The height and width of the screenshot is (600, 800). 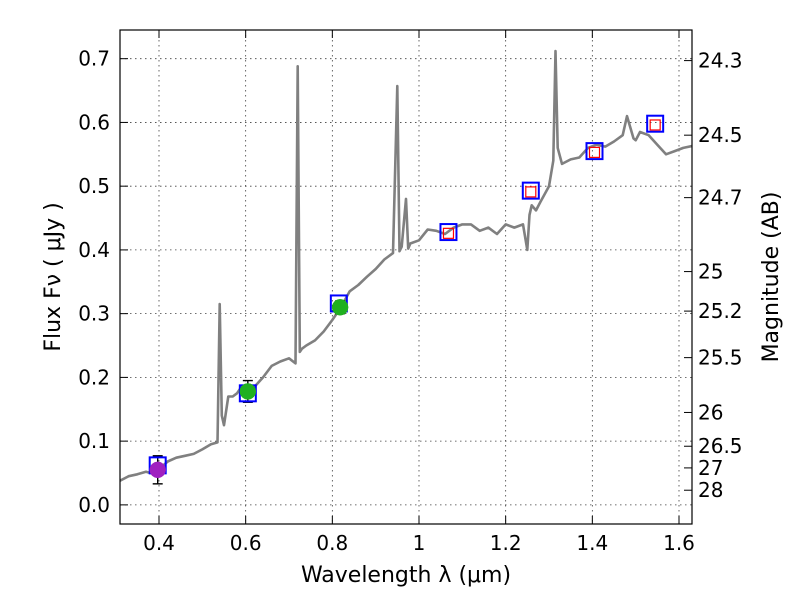 What do you see at coordinates (94, 250) in the screenshot?
I see `y-tick-label: 0.4` at bounding box center [94, 250].